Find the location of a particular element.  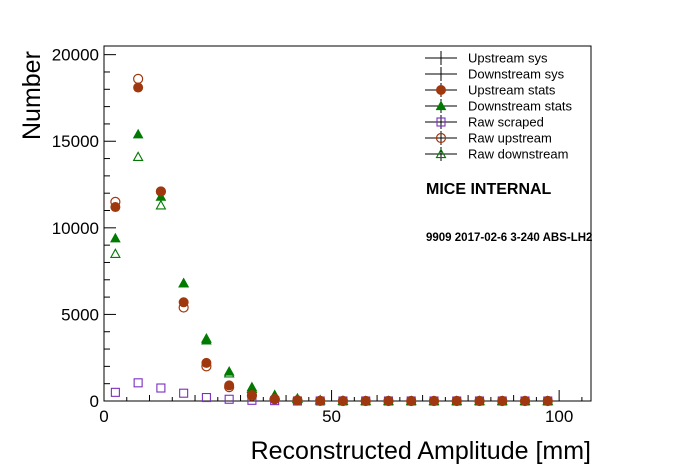

legend-marker-raw-scraped is located at coordinates (441, 122).